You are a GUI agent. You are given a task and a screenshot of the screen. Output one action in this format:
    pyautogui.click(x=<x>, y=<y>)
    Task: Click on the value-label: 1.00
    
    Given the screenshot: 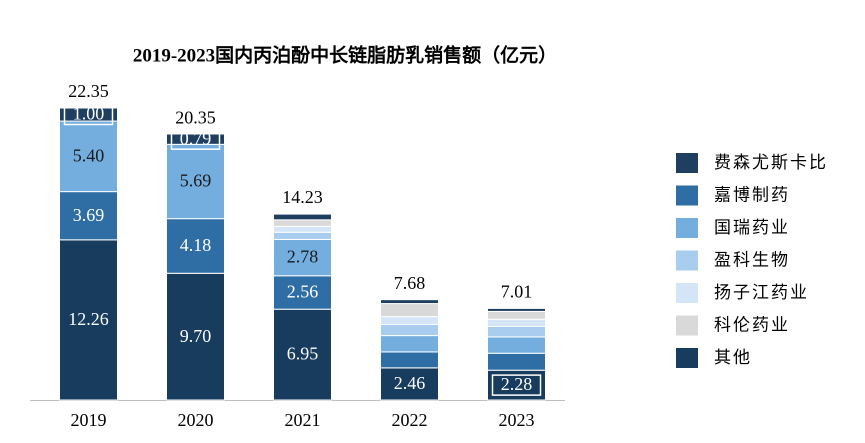 What is the action you would take?
    pyautogui.click(x=89, y=114)
    